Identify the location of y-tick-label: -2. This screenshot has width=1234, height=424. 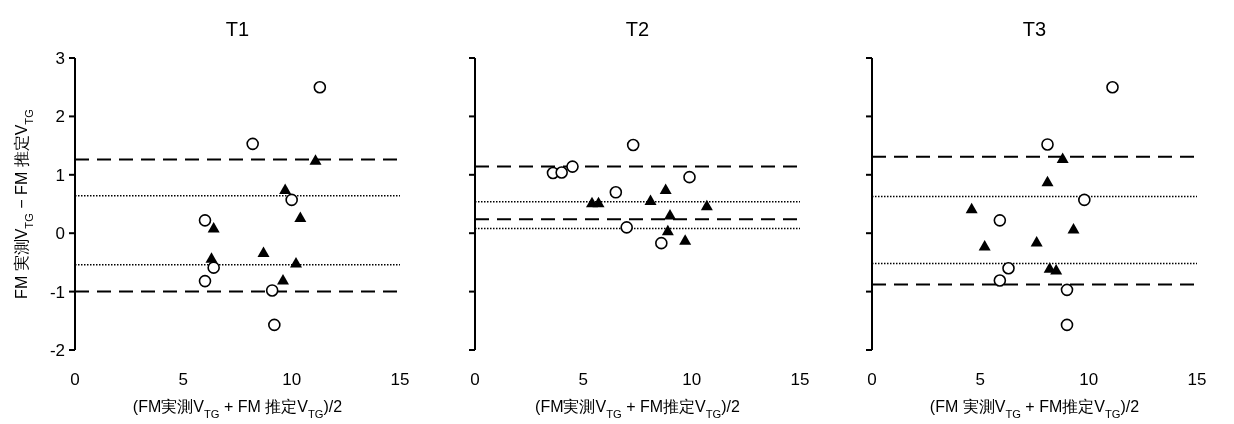
(57, 350).